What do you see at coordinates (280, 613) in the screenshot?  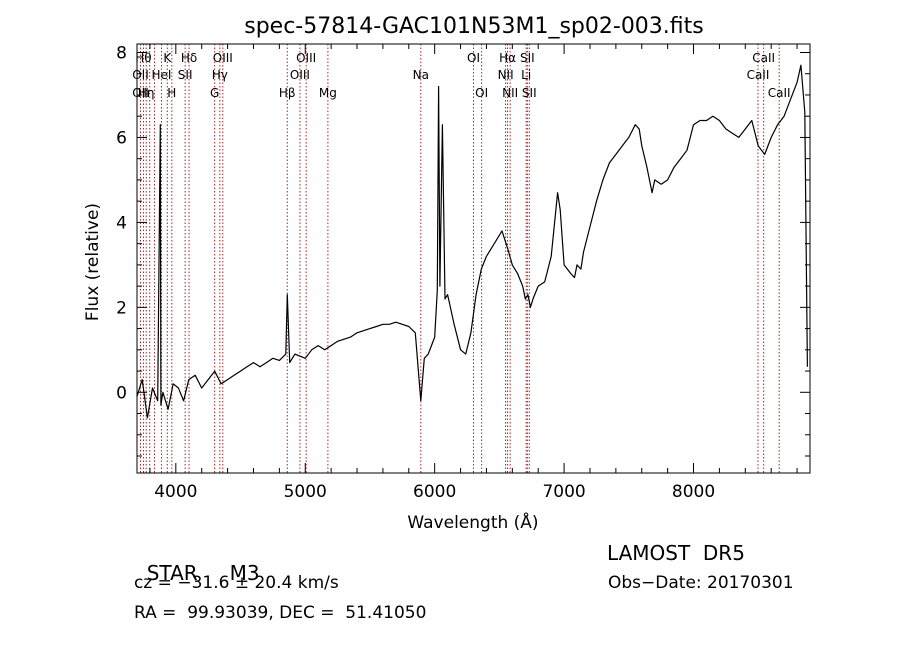 I see `coordinates: RA = 99.93039, DEC = 51.41050` at bounding box center [280, 613].